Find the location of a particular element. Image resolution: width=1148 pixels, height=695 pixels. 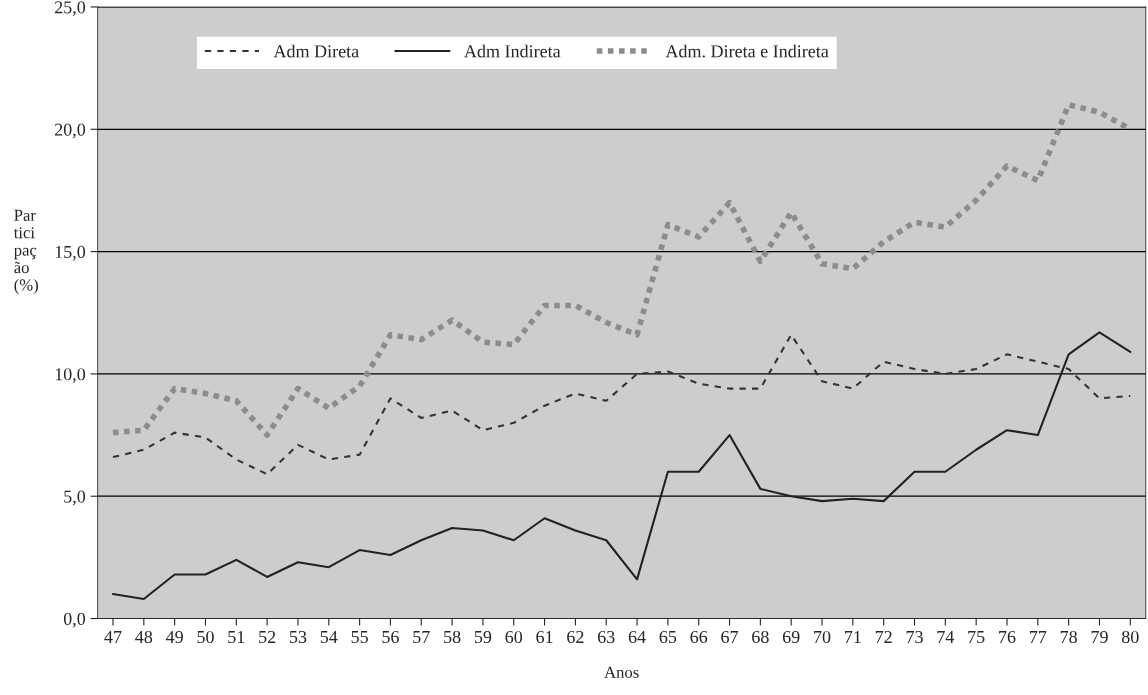

x-tick-label: 80 is located at coordinates (1130, 637).